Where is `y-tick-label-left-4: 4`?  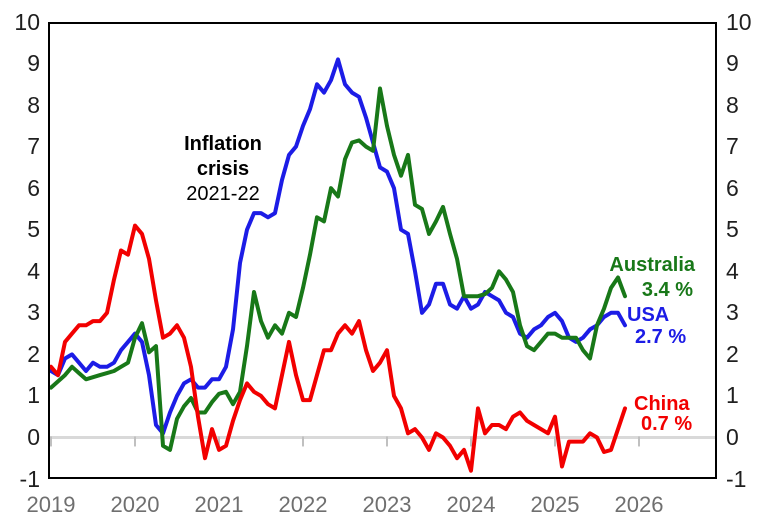
y-tick-label-left-4: 4 is located at coordinates (33, 270).